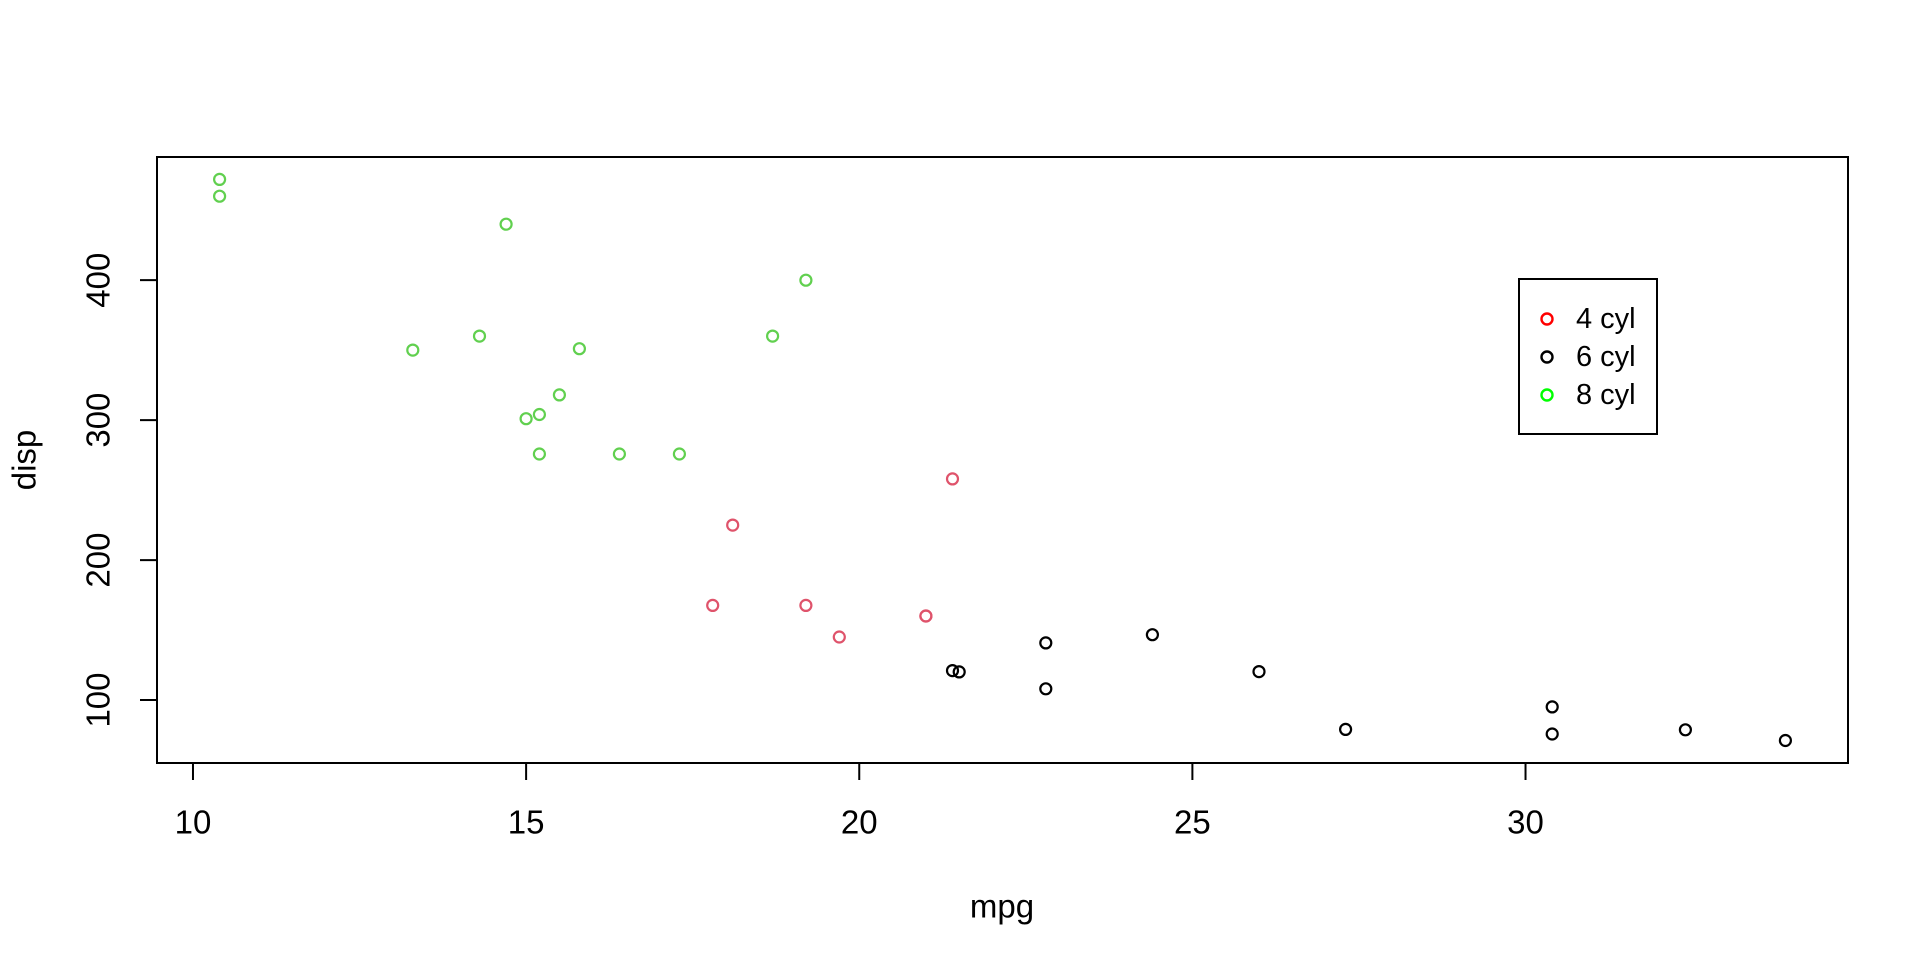 The image size is (1920, 960). Describe the element at coordinates (526, 822) in the screenshot. I see `x-tick-label: 15` at that location.